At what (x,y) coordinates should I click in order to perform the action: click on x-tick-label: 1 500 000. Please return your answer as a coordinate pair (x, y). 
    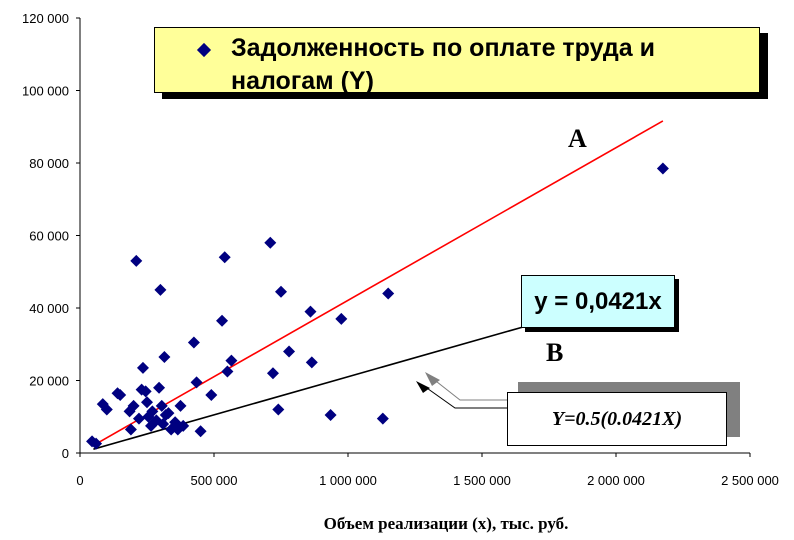
    Looking at the image, I should click on (482, 480).